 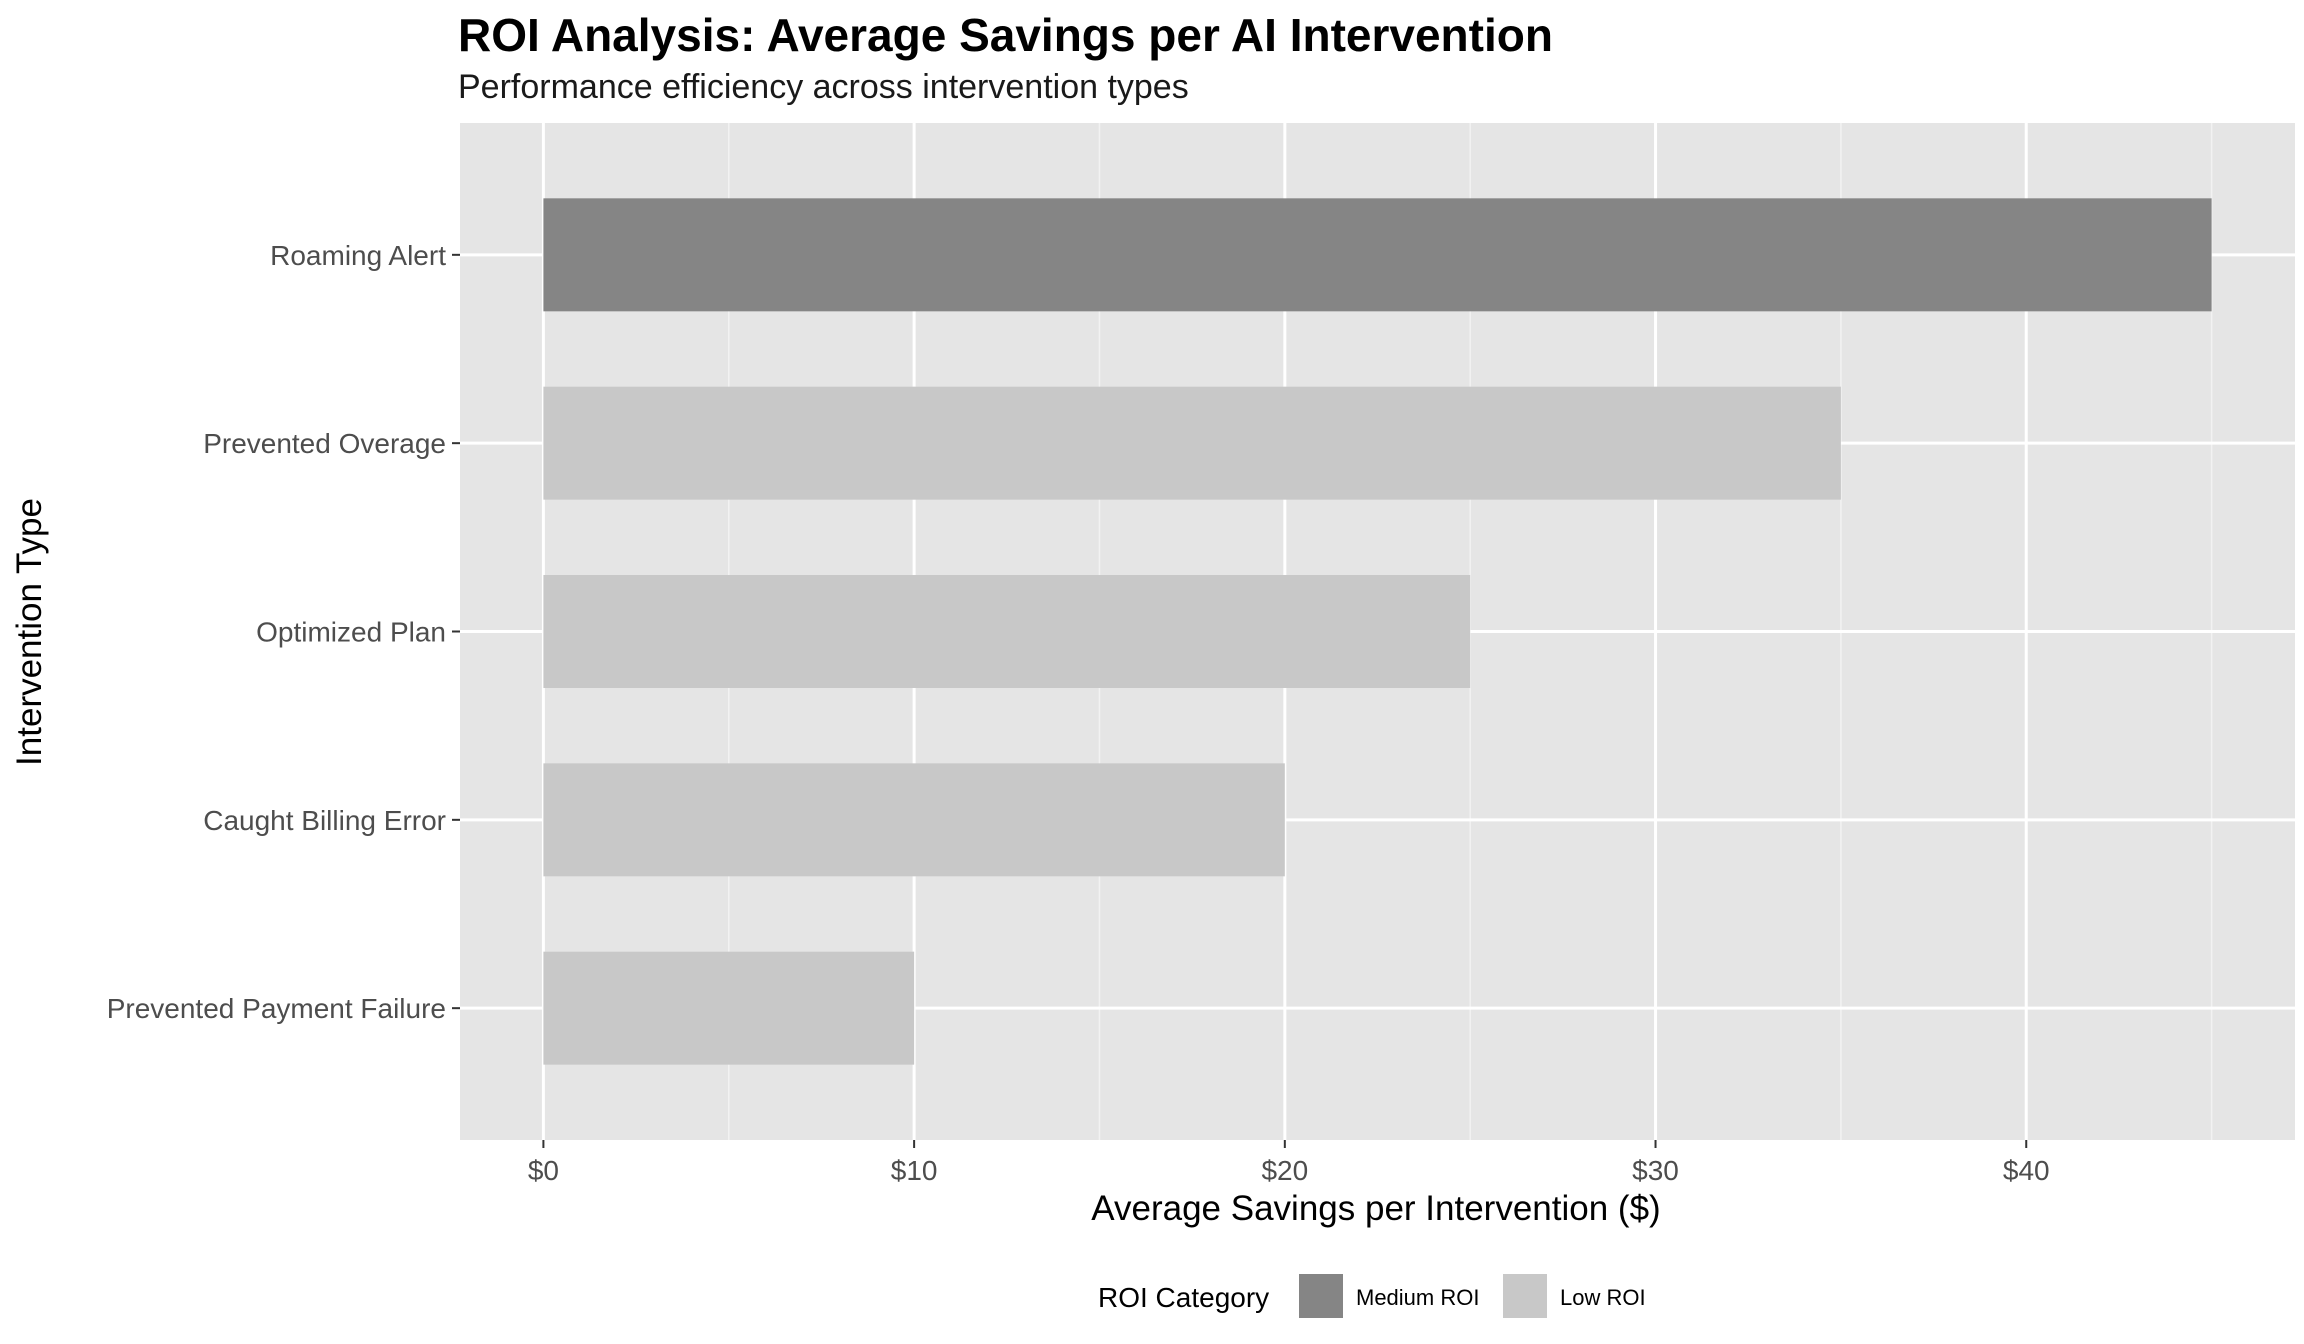 I want to click on legend-title: ROI Category, so click(x=1183, y=1297).